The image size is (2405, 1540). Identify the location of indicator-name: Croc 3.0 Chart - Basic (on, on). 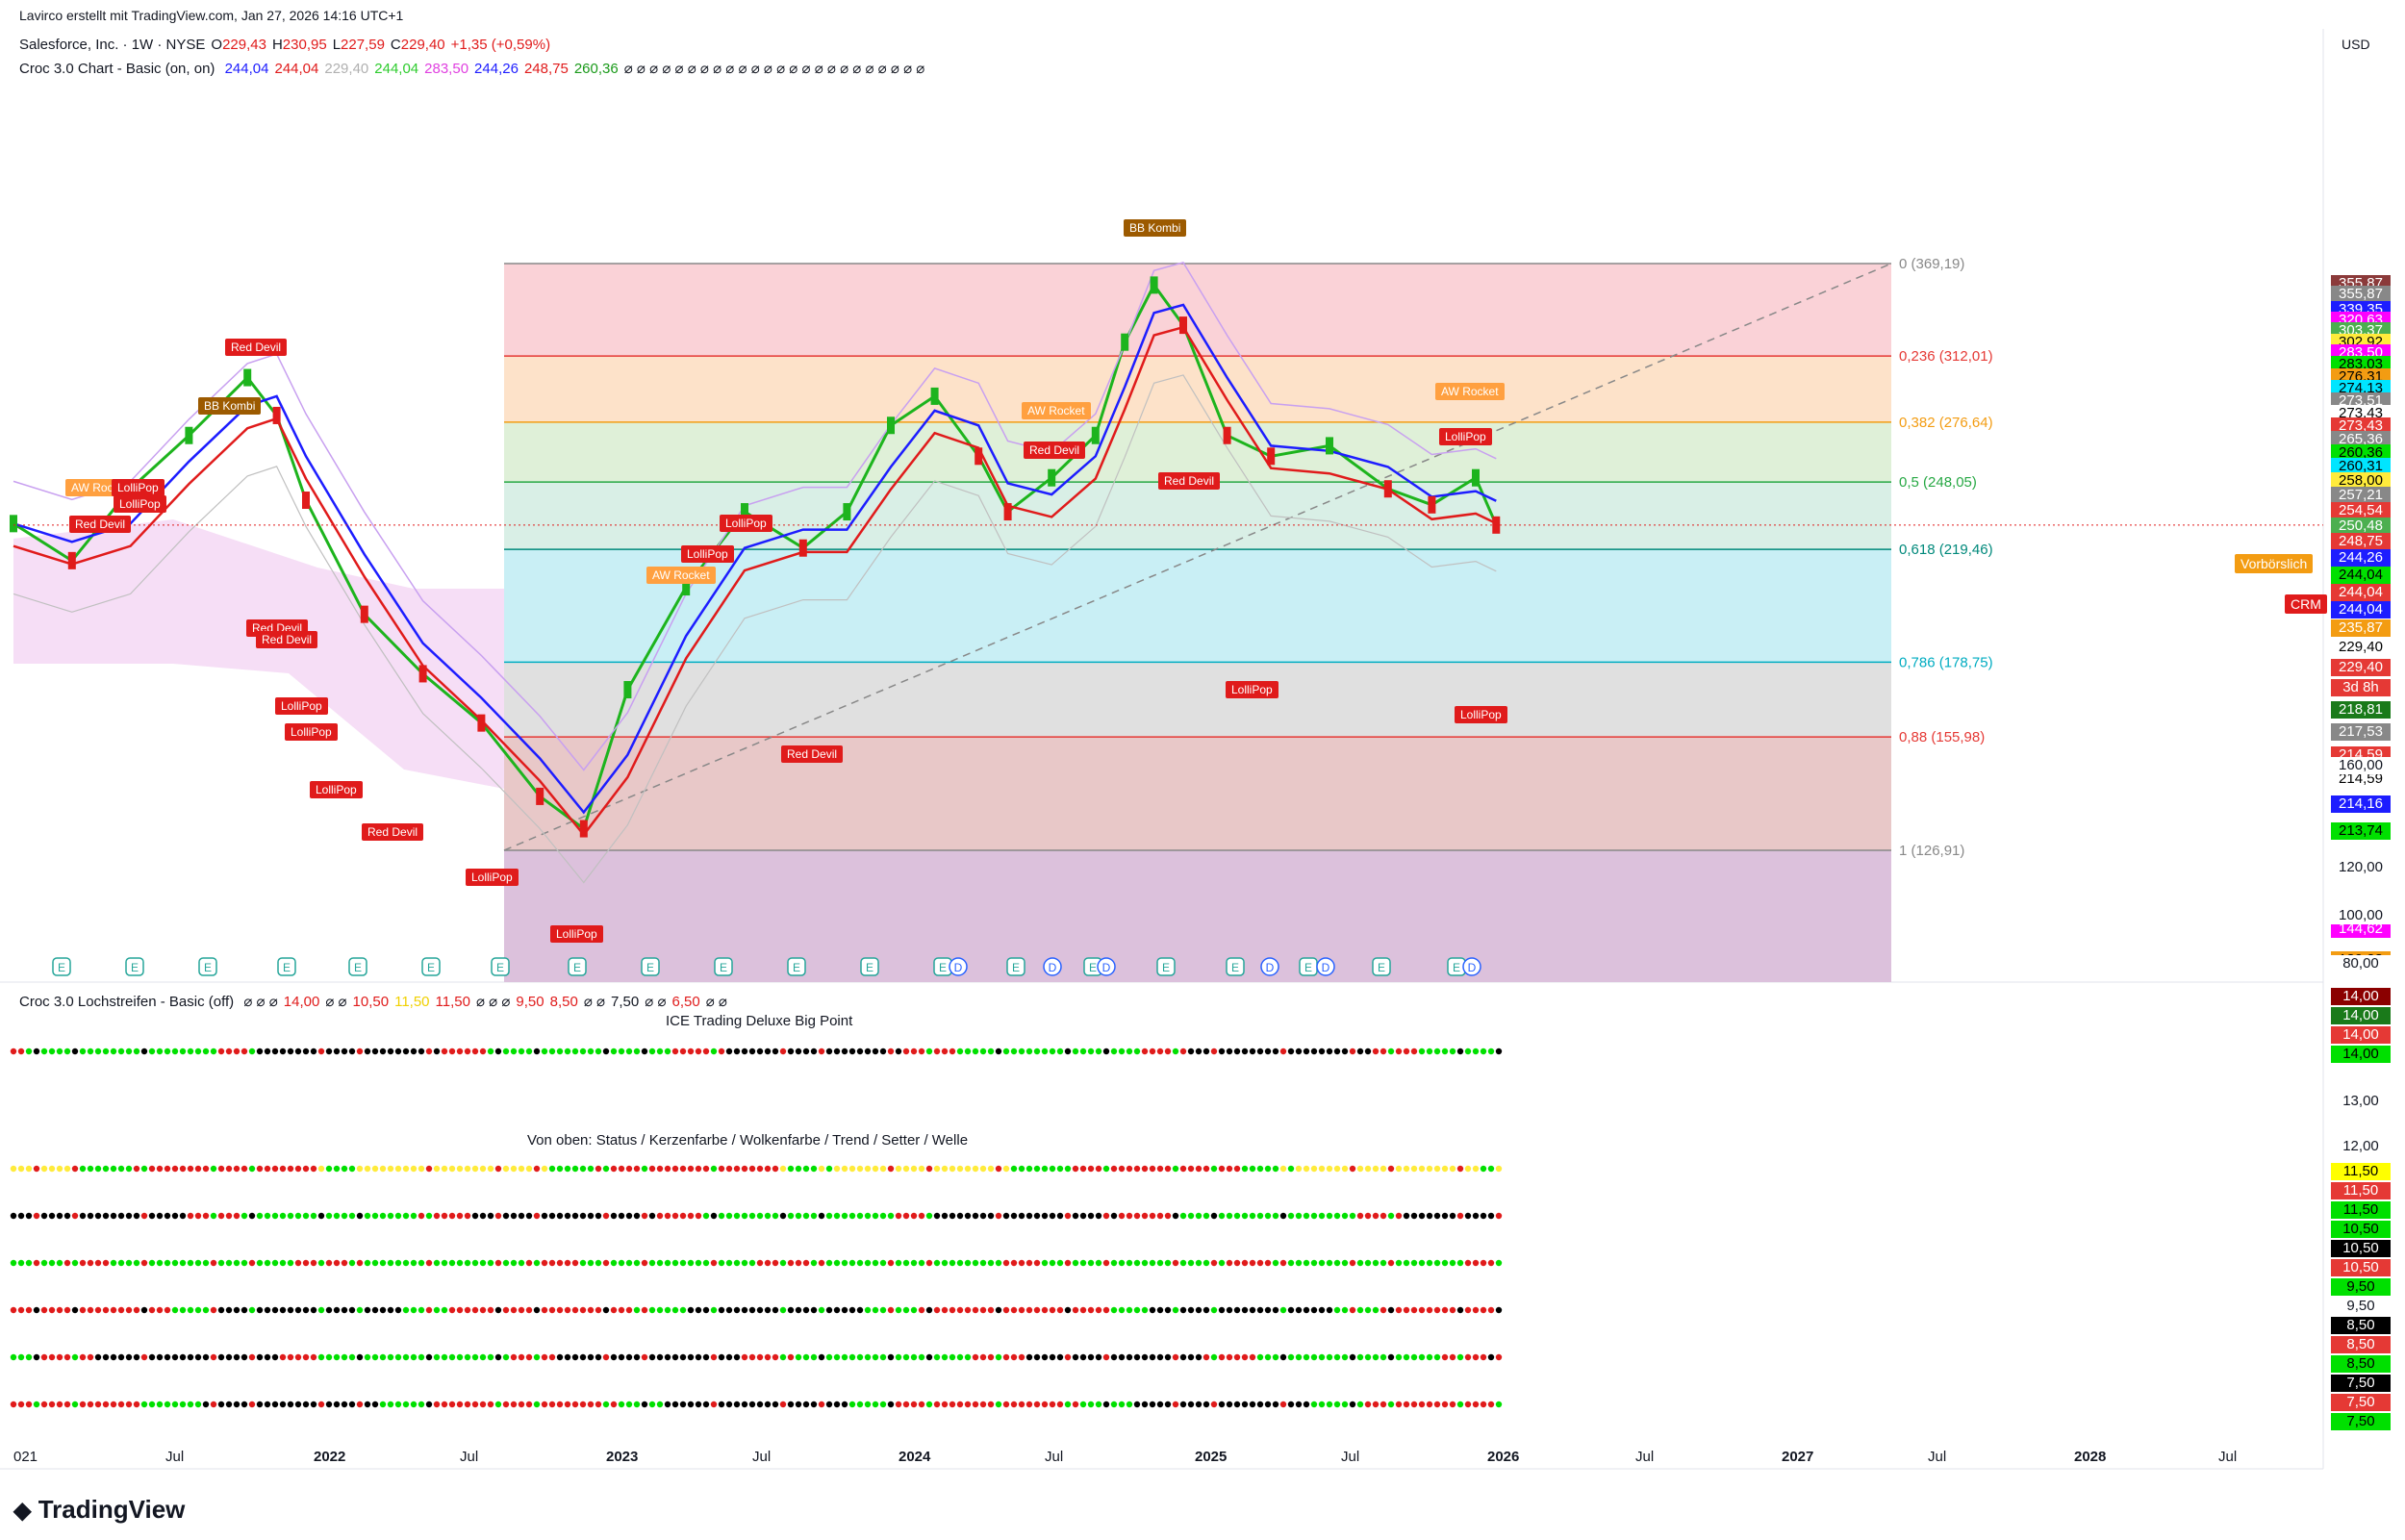
(117, 69).